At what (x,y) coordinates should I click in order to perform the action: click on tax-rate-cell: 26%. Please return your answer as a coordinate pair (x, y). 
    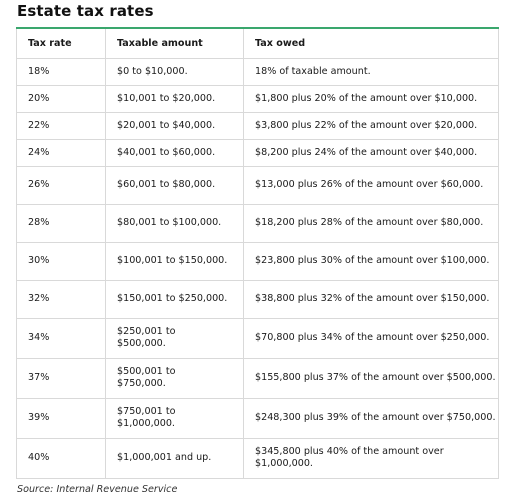
    Looking at the image, I should click on (61, 185).